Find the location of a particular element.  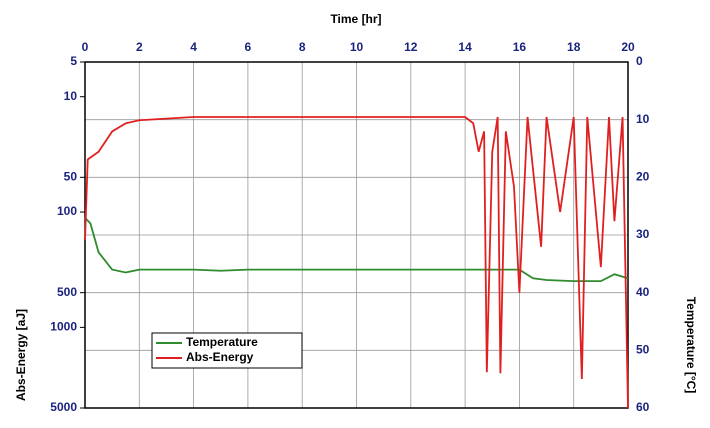

y2-tick-label: 10 is located at coordinates (643, 119).